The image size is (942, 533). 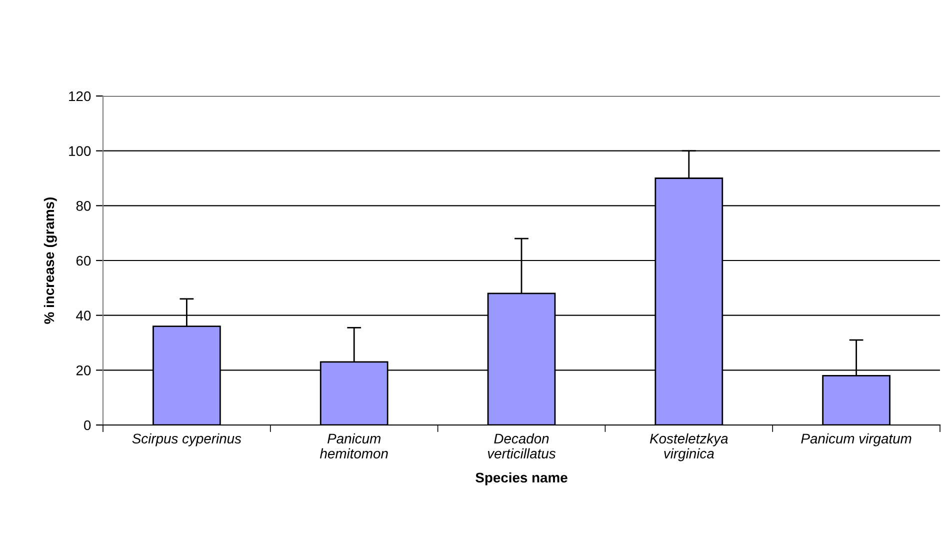 What do you see at coordinates (80, 96) in the screenshot?
I see `y-tick-label: 120` at bounding box center [80, 96].